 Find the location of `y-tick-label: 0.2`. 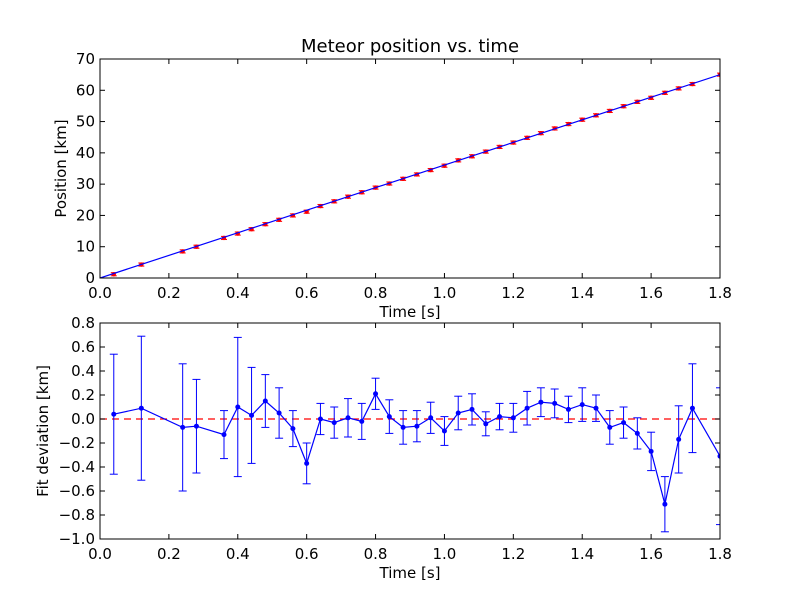

y-tick-label: 0.2 is located at coordinates (83, 395).